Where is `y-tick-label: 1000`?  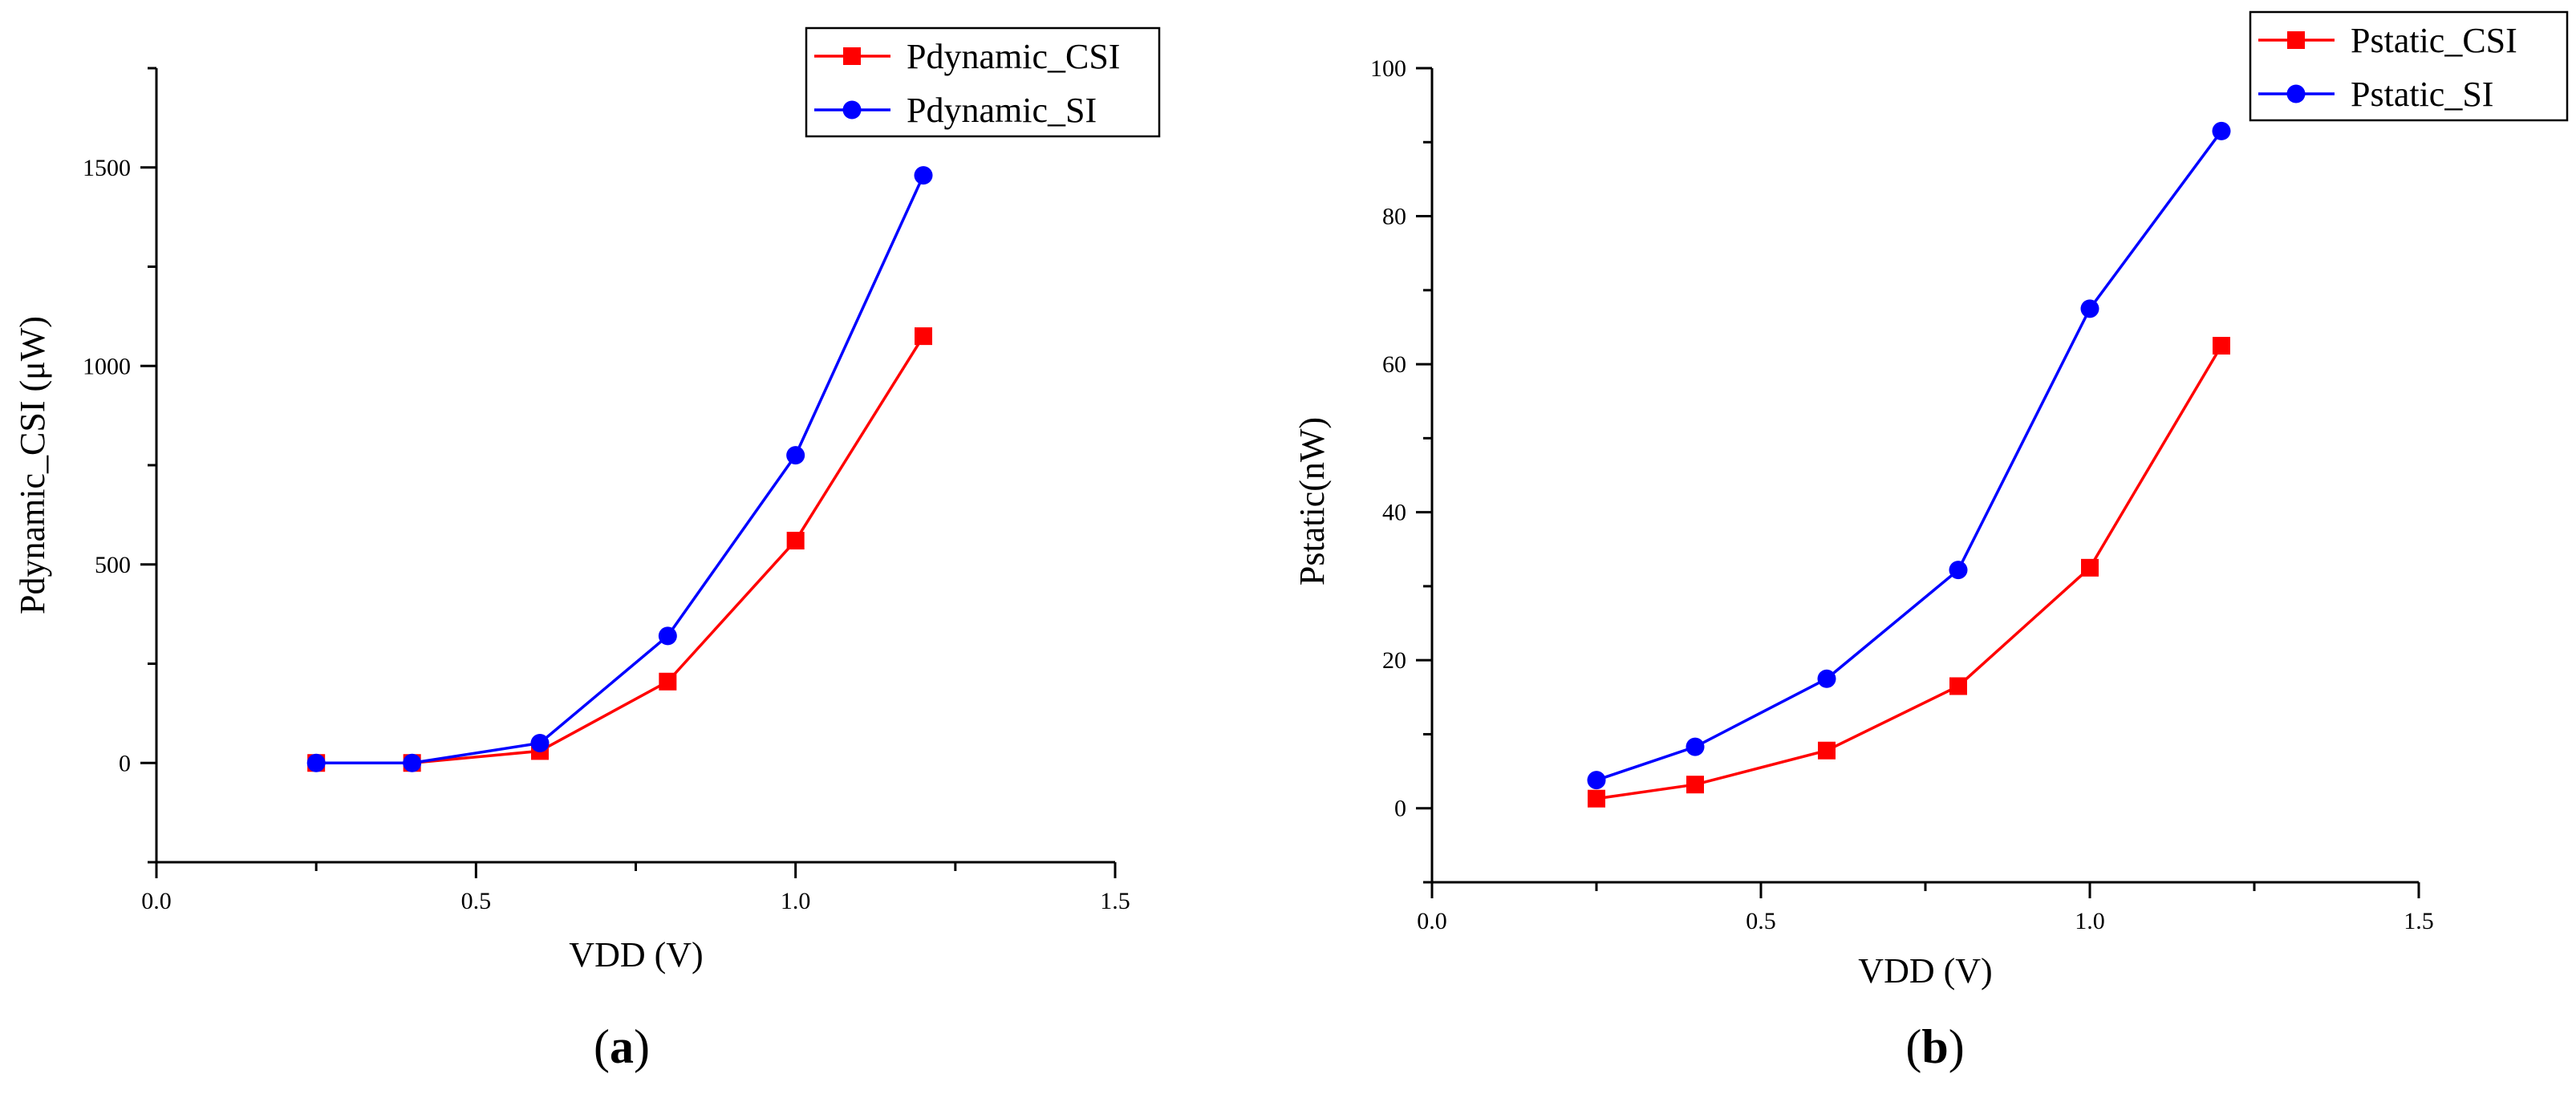 y-tick-label: 1000 is located at coordinates (107, 366).